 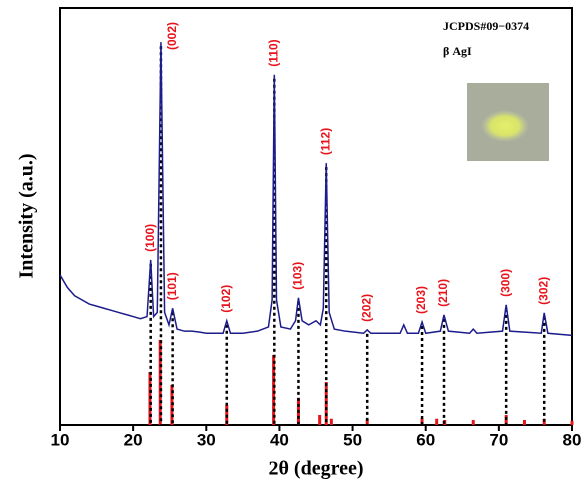 What do you see at coordinates (421, 300) in the screenshot?
I see `hkl-label: (203)` at bounding box center [421, 300].